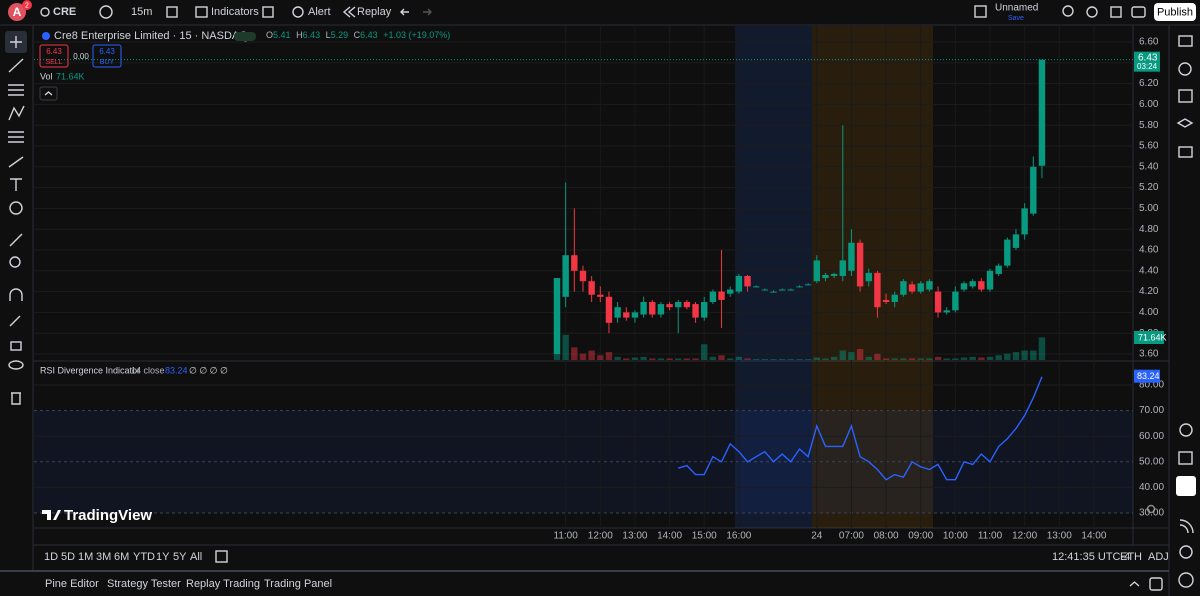  I want to click on range-button: 1D, so click(51, 557).